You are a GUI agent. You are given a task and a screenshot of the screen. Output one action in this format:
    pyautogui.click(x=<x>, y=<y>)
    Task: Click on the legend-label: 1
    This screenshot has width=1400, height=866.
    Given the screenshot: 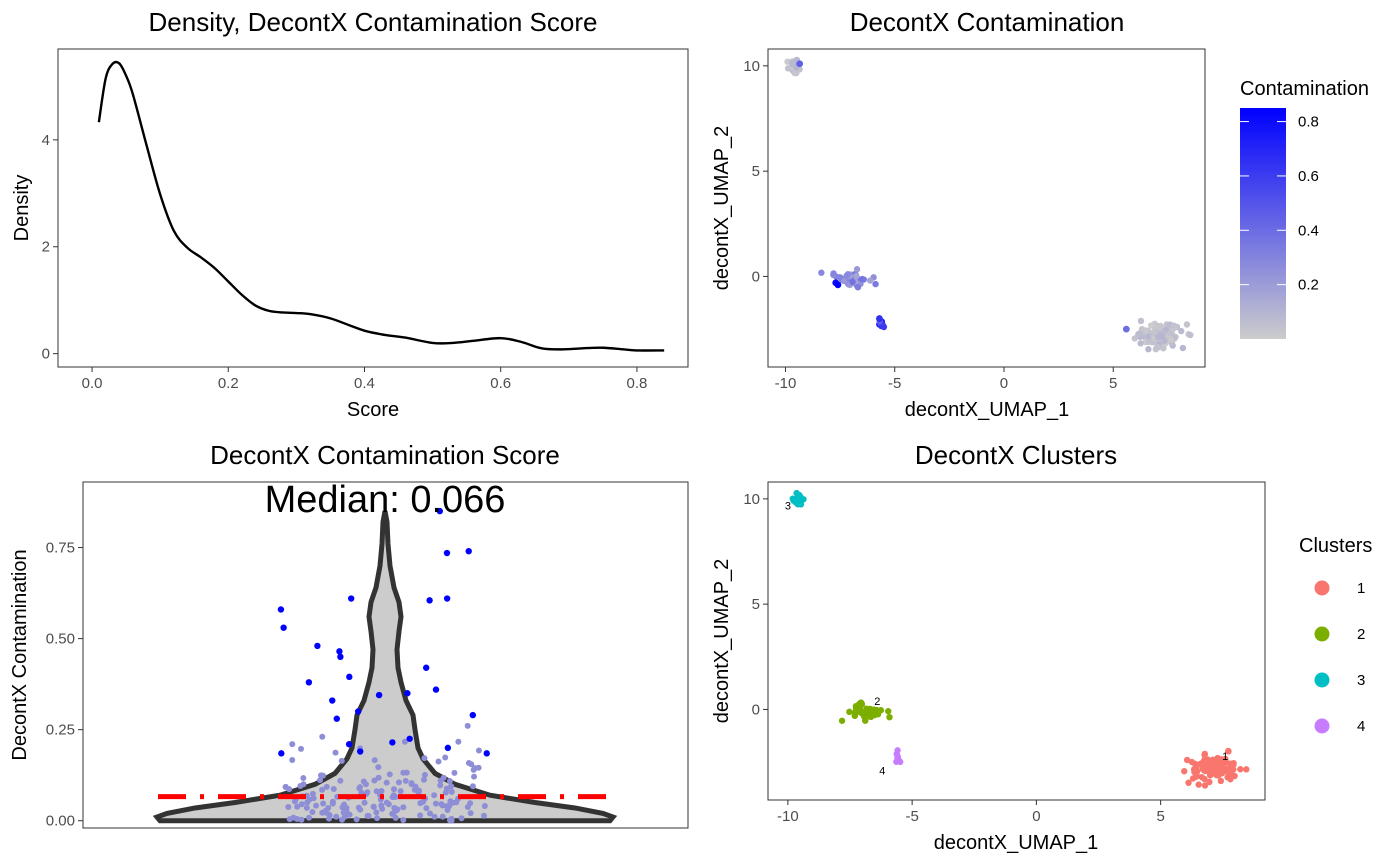 What is the action you would take?
    pyautogui.click(x=1361, y=588)
    